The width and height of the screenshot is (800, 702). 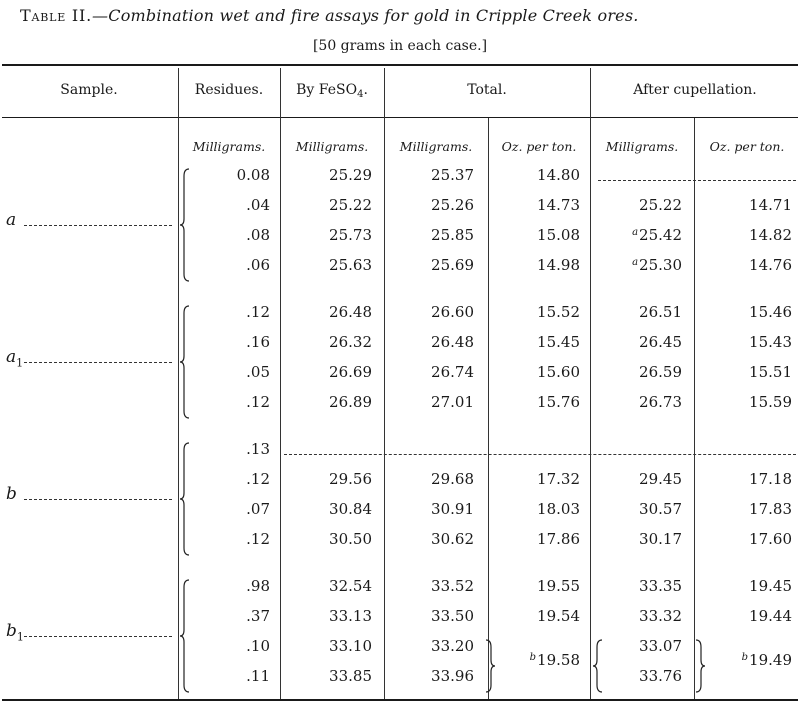 I want to click on cupel-mg-value: 26.59, so click(x=660, y=372).